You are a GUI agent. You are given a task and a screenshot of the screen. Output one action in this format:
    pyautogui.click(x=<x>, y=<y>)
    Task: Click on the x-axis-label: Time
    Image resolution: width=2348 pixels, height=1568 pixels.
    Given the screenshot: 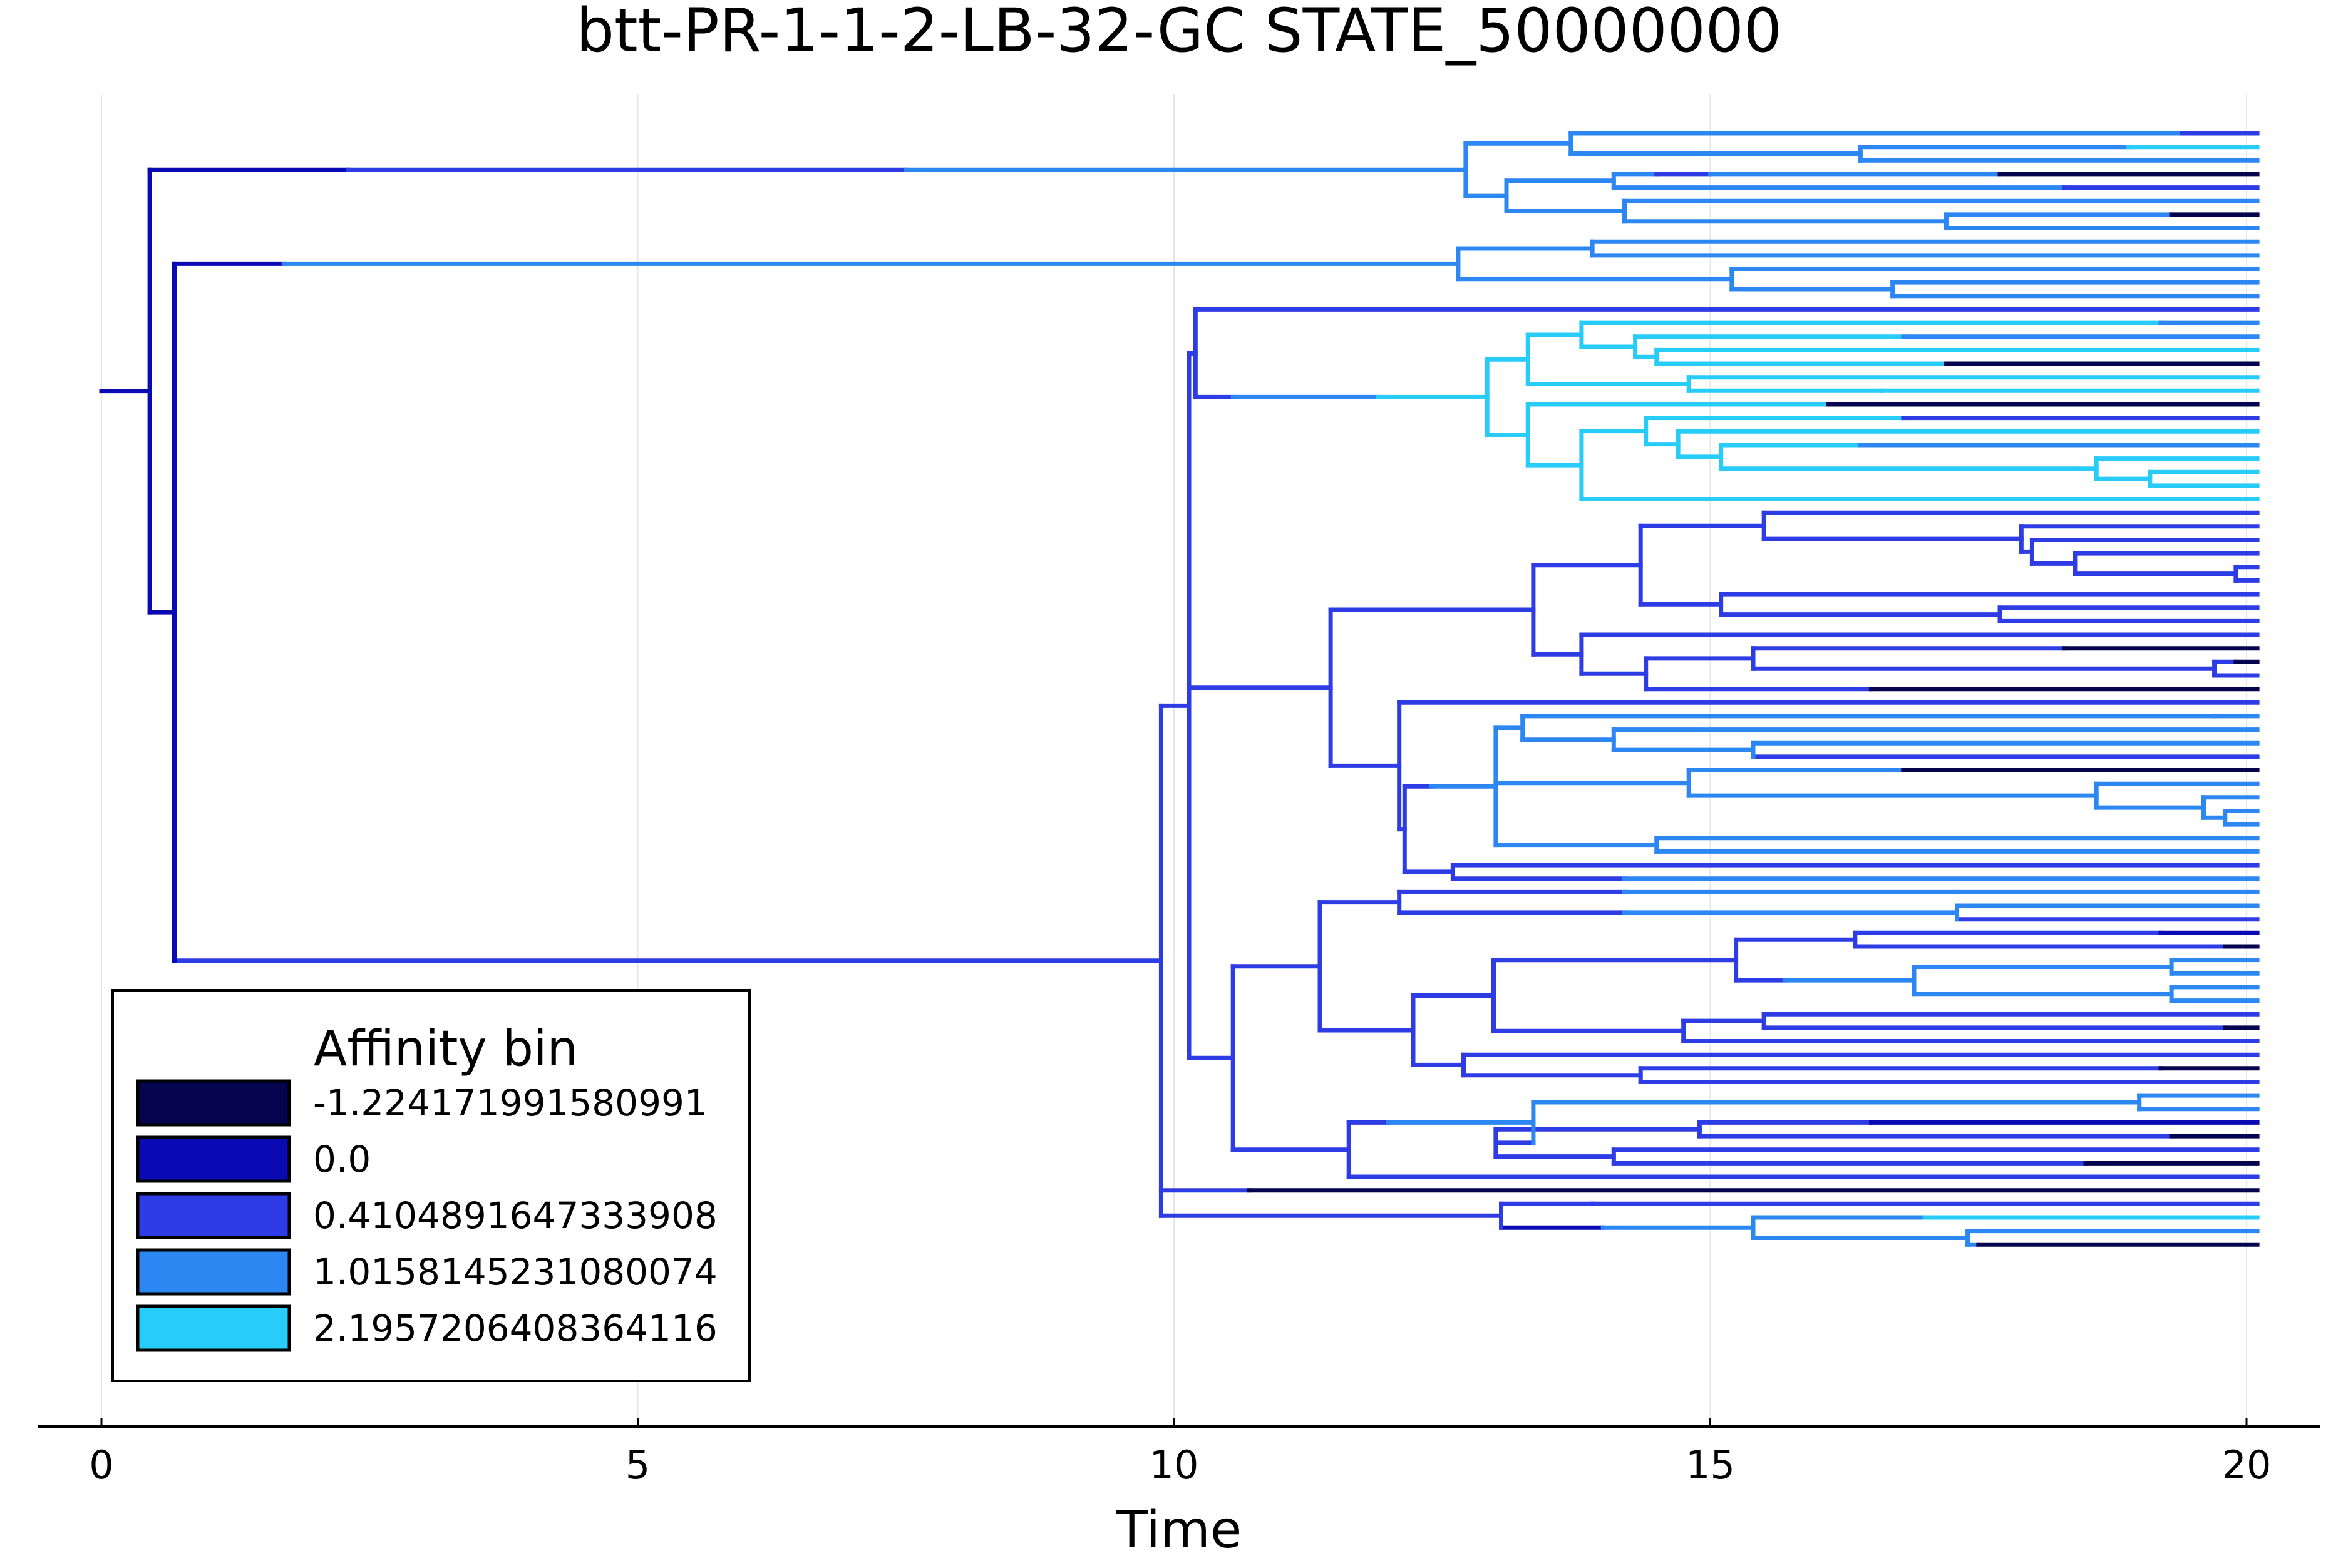 What is the action you would take?
    pyautogui.click(x=1179, y=1530)
    